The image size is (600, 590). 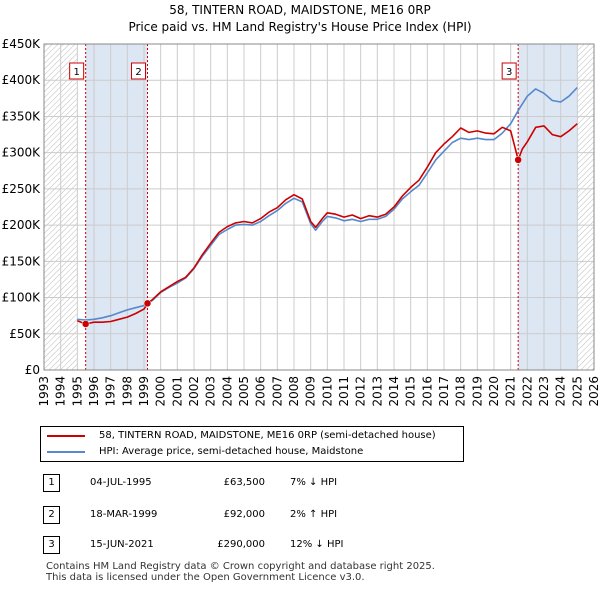 I want to click on legend-swatch-property, so click(x=66, y=436).